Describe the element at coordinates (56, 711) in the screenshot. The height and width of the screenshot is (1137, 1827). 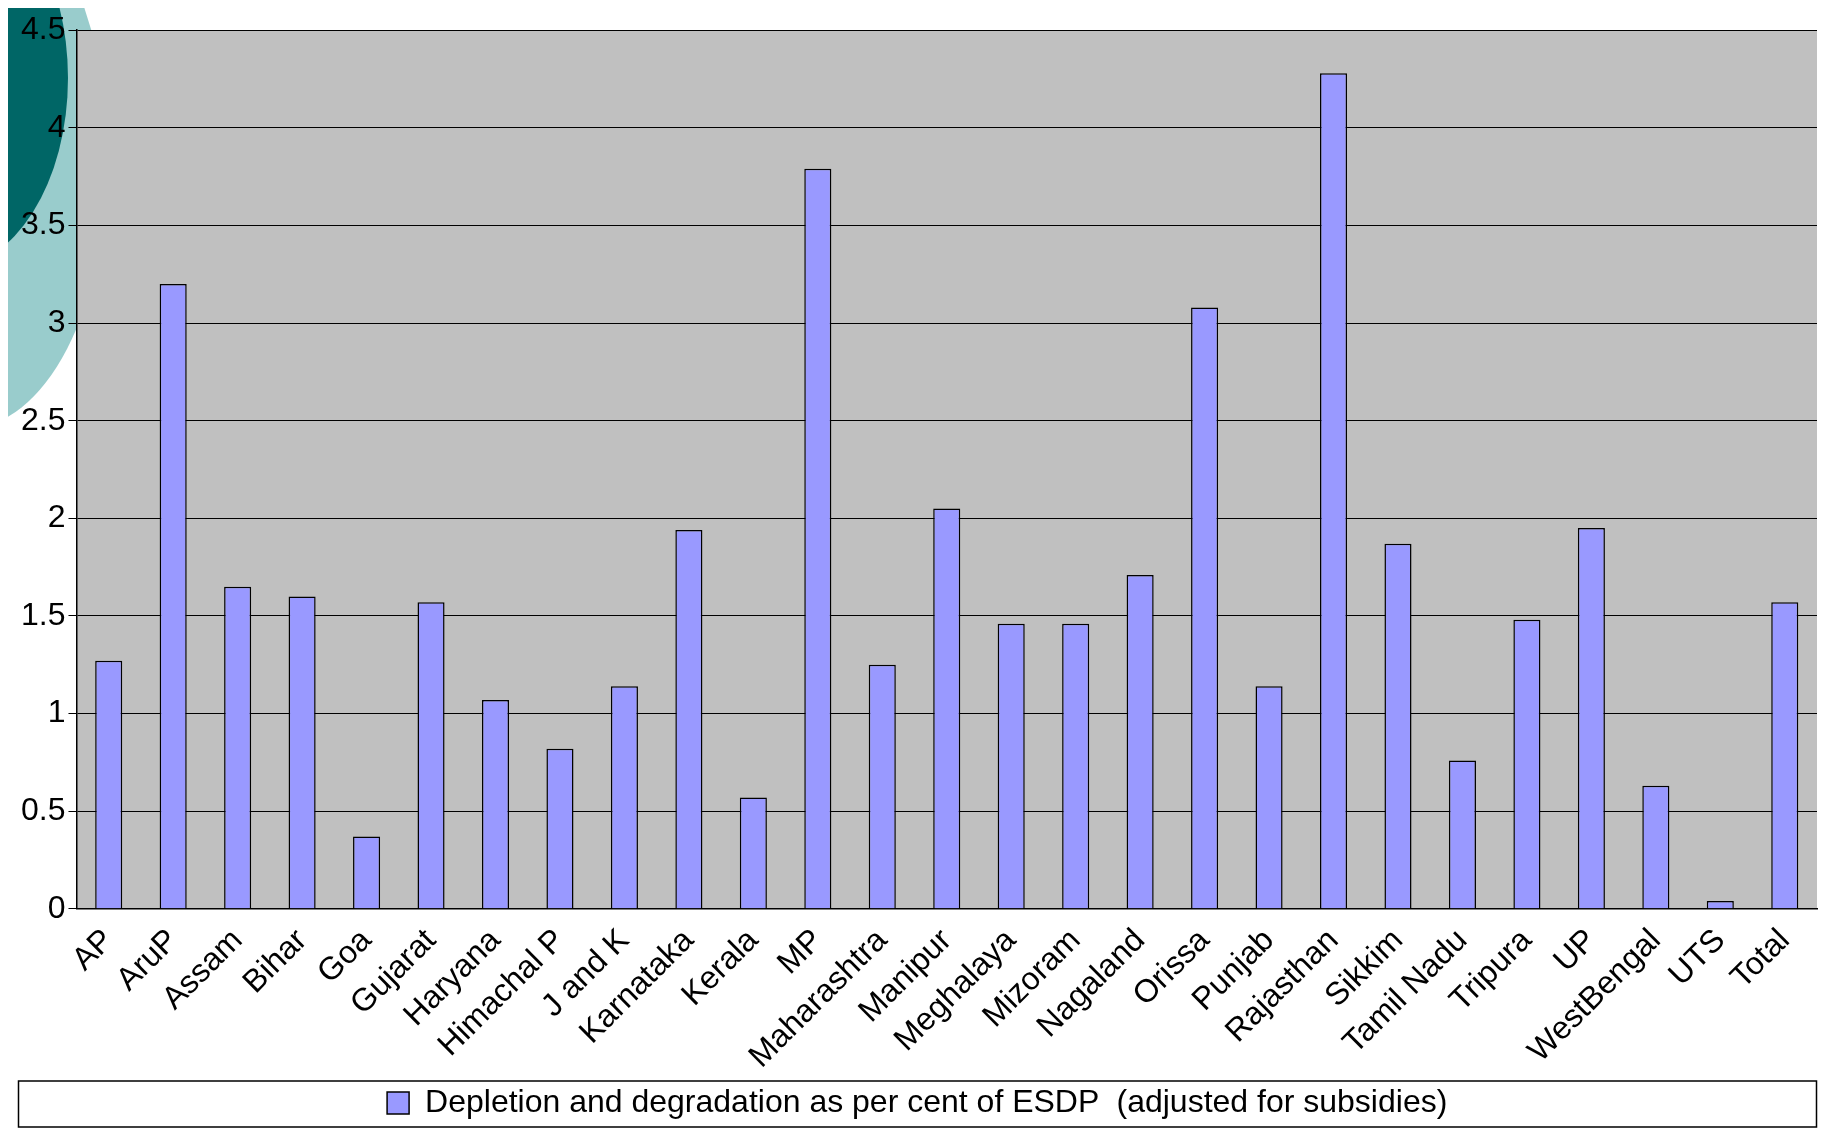
I see `y-tick-label: 1` at that location.